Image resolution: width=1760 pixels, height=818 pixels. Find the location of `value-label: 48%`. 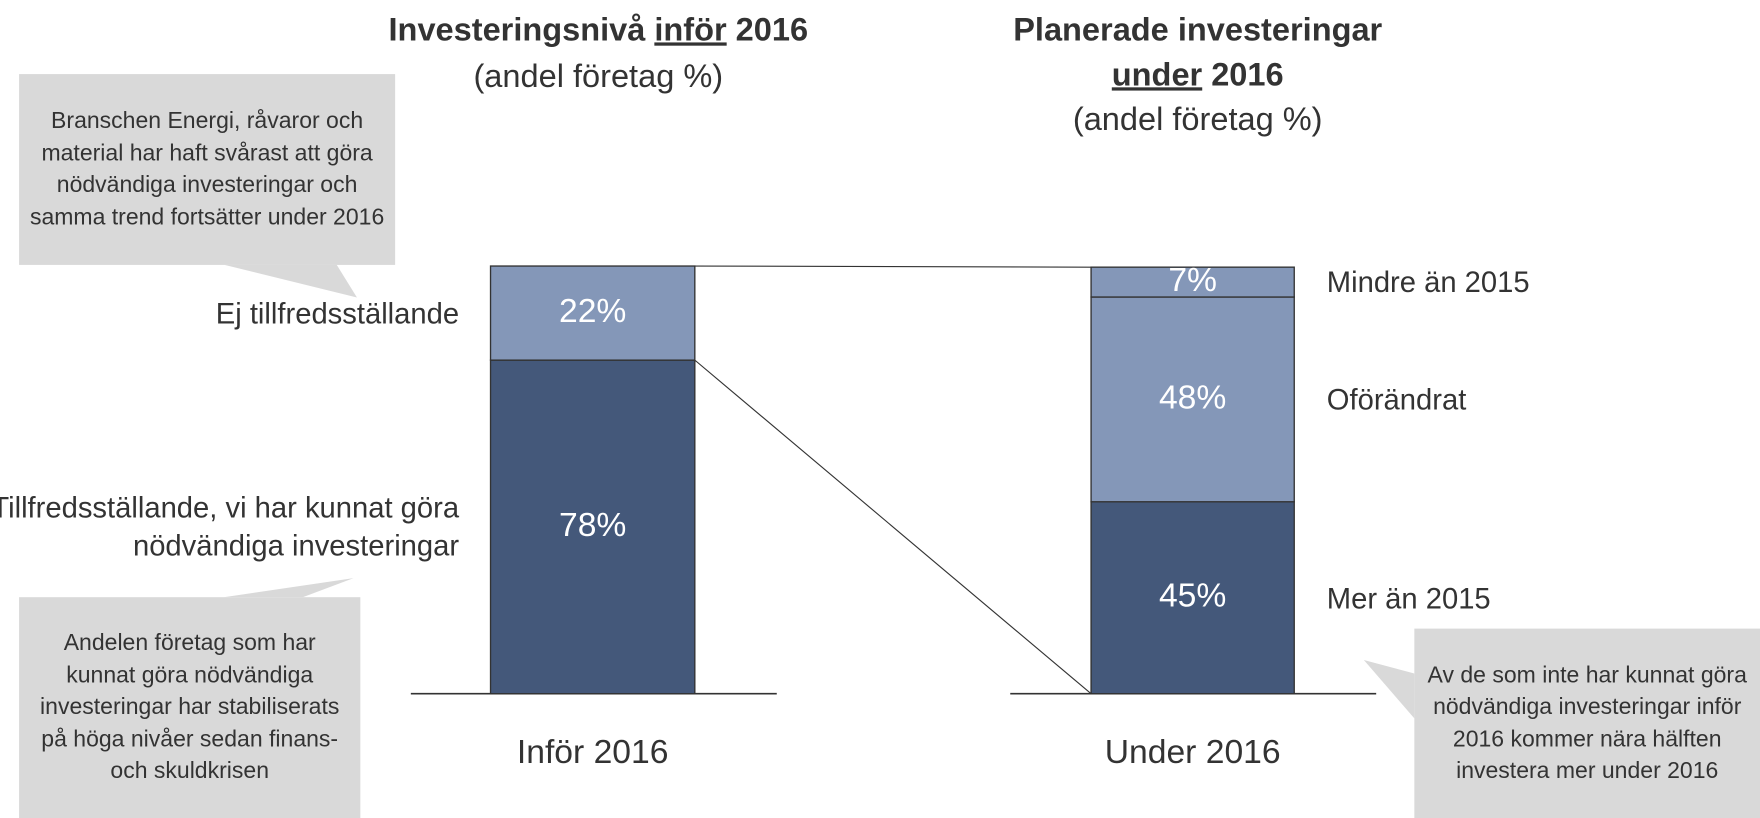

value-label: 48% is located at coordinates (1192, 397).